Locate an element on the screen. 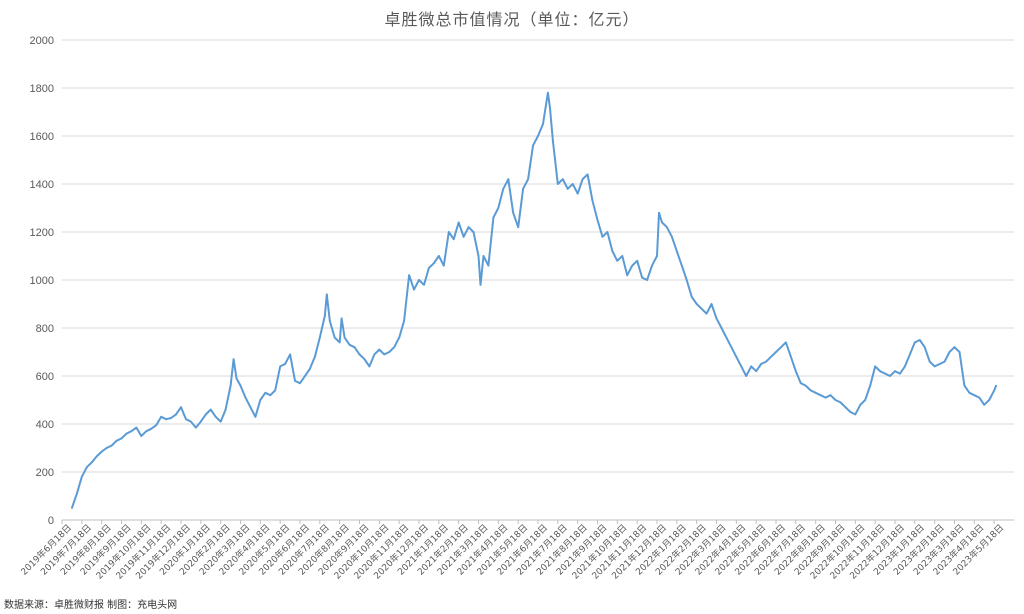 Image resolution: width=1024 pixels, height=614 pixels. source-note: 数据来源：卓胜微财报 制图：充电头网 is located at coordinates (91, 605).